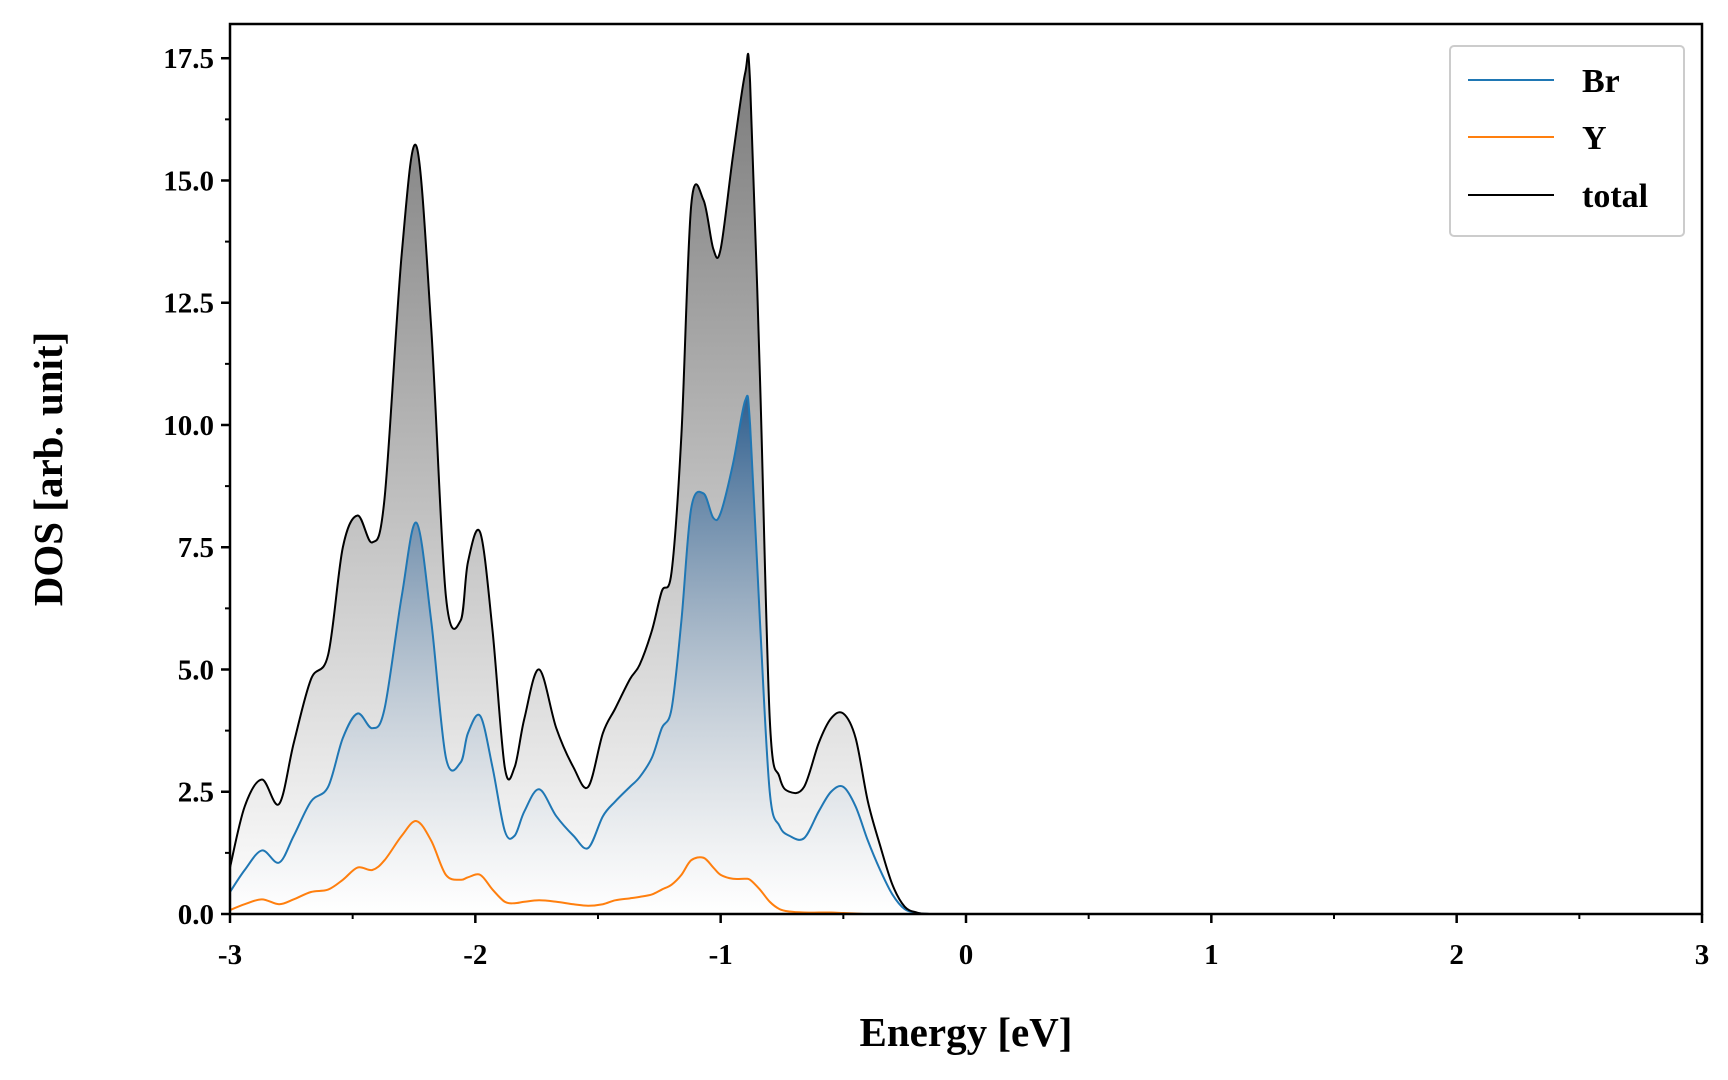 The image size is (1728, 1080). What do you see at coordinates (966, 955) in the screenshot?
I see `x-tick-label: 0` at bounding box center [966, 955].